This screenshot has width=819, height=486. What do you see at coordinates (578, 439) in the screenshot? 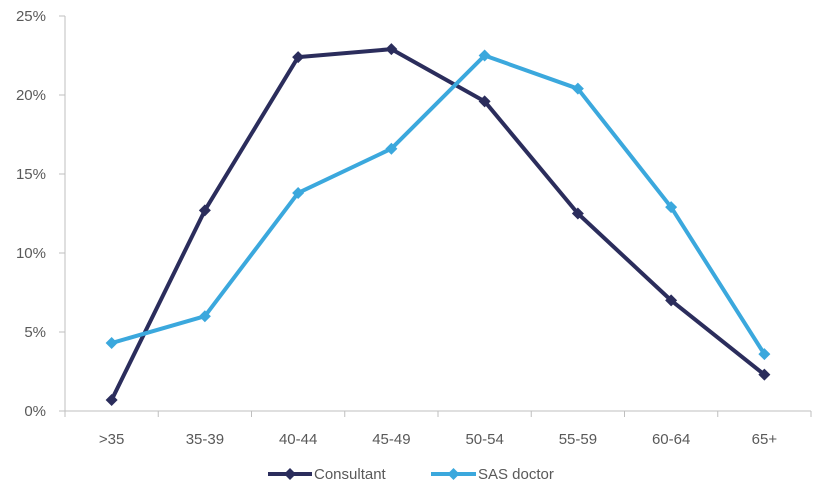
I see `x-tick-label: 55-59` at bounding box center [578, 439].